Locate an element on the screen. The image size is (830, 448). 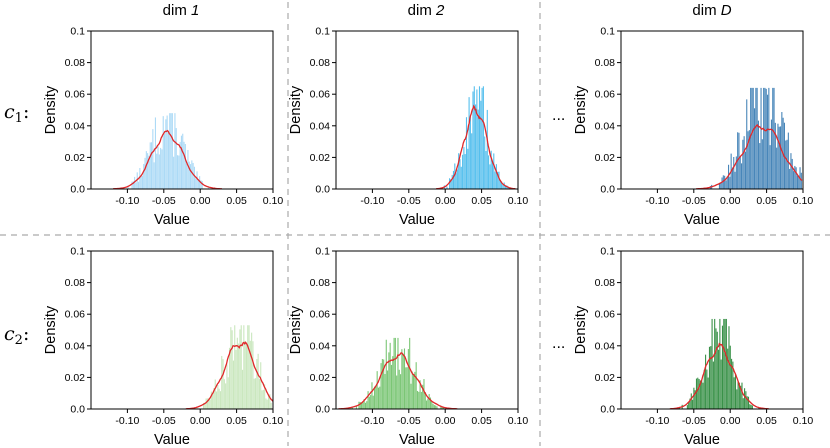
y-tick-label: 0.0 is located at coordinates (607, 410).